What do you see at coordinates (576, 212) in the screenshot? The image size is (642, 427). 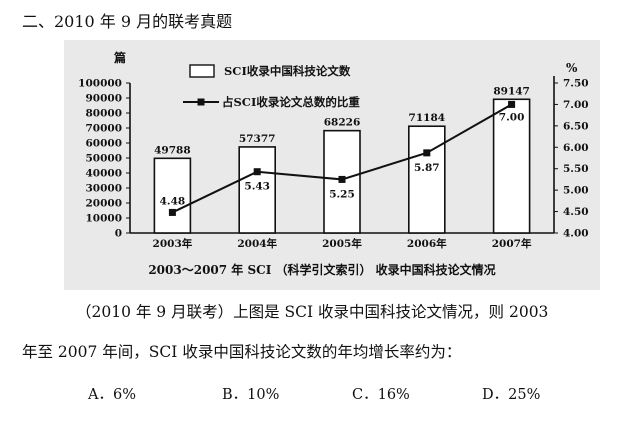 I see `right-tick-label: 4.50` at bounding box center [576, 212].